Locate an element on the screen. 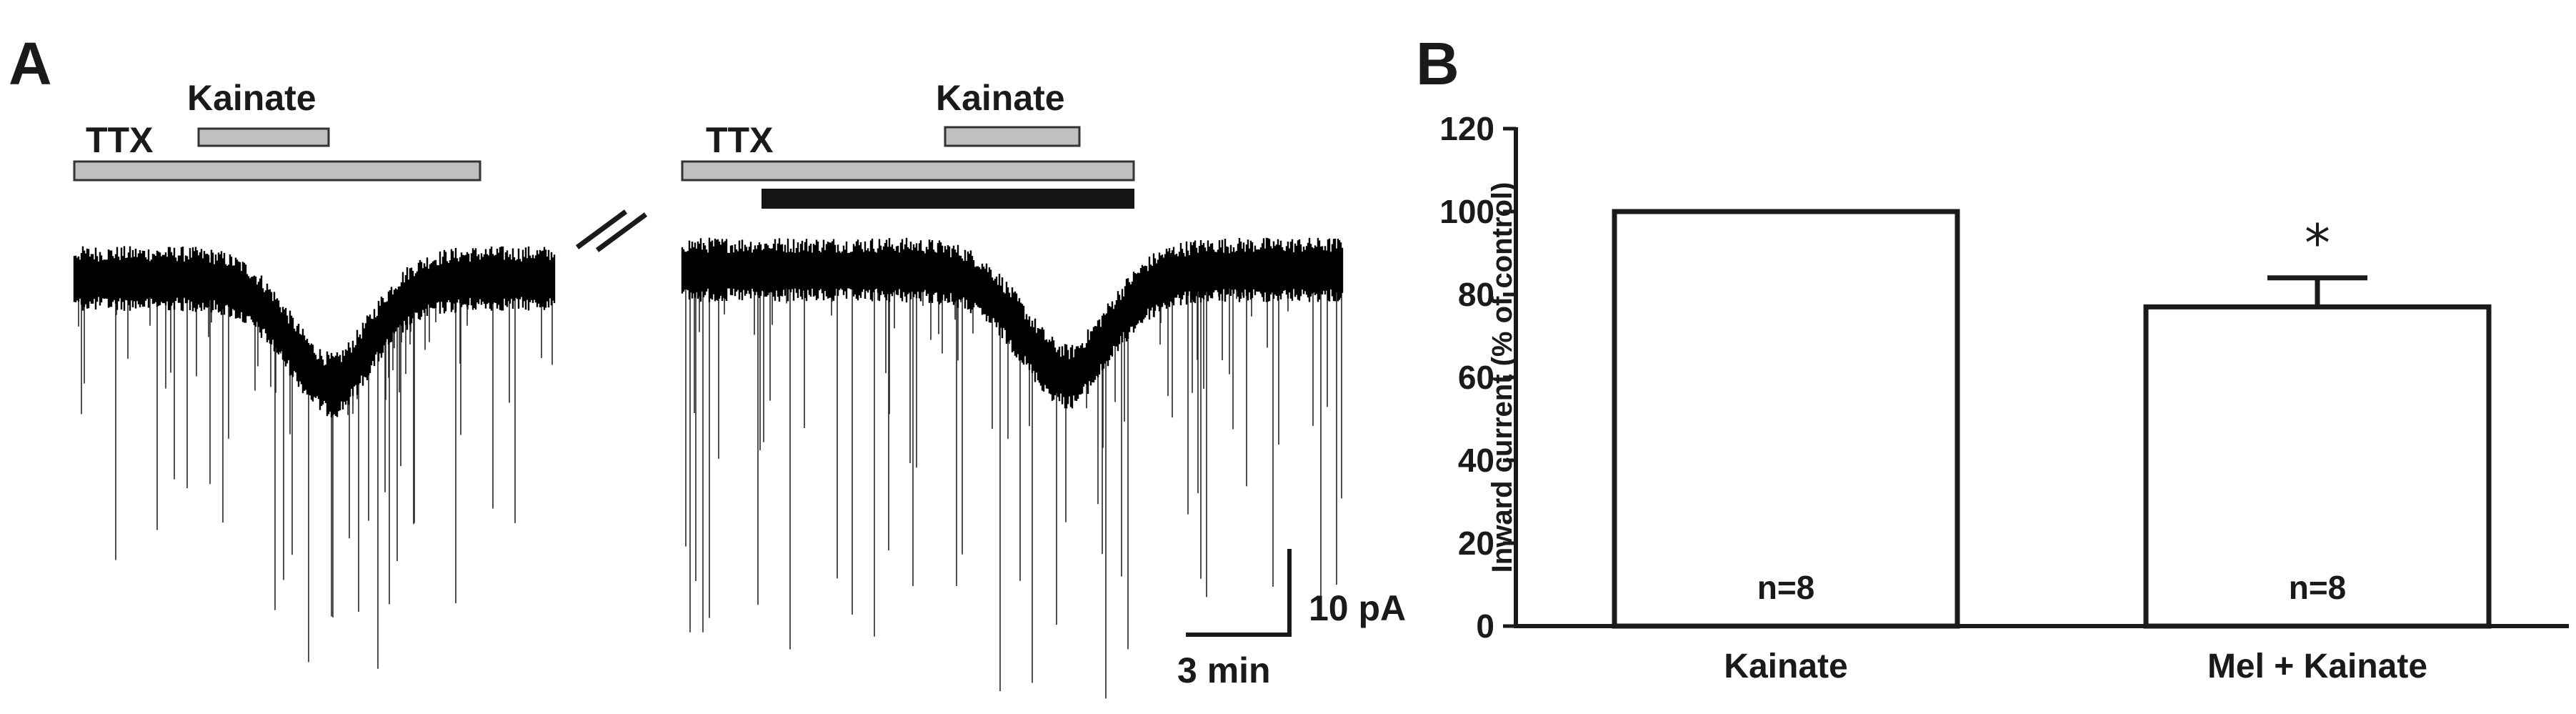 This screenshot has height=714, width=2576. y-tick-label: 0 is located at coordinates (1485, 626).